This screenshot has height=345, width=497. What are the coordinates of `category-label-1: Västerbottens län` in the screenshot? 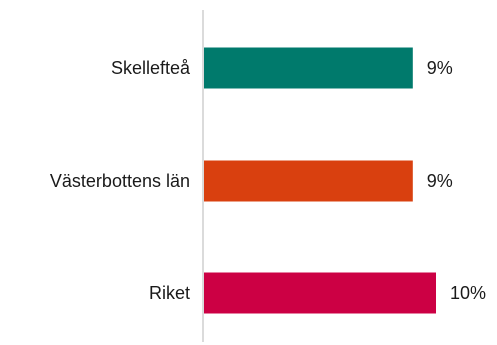 It's located at (120, 181).